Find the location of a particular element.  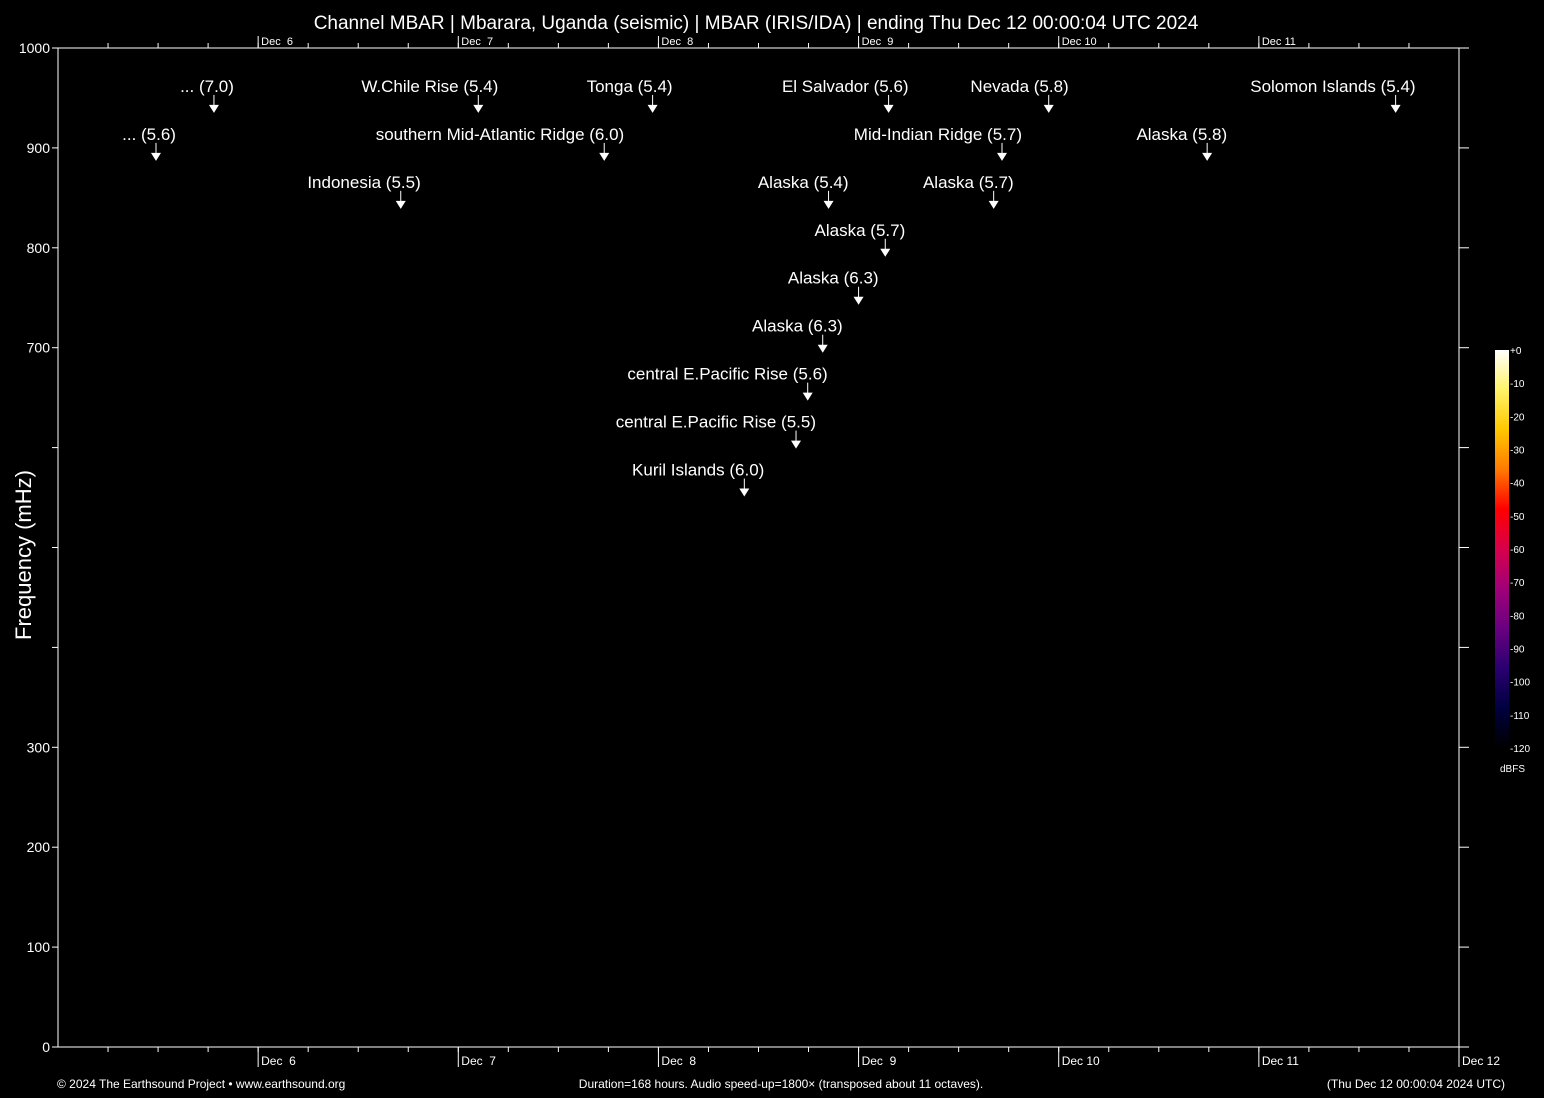

event-label: Tonga (5.4) is located at coordinates (630, 86).